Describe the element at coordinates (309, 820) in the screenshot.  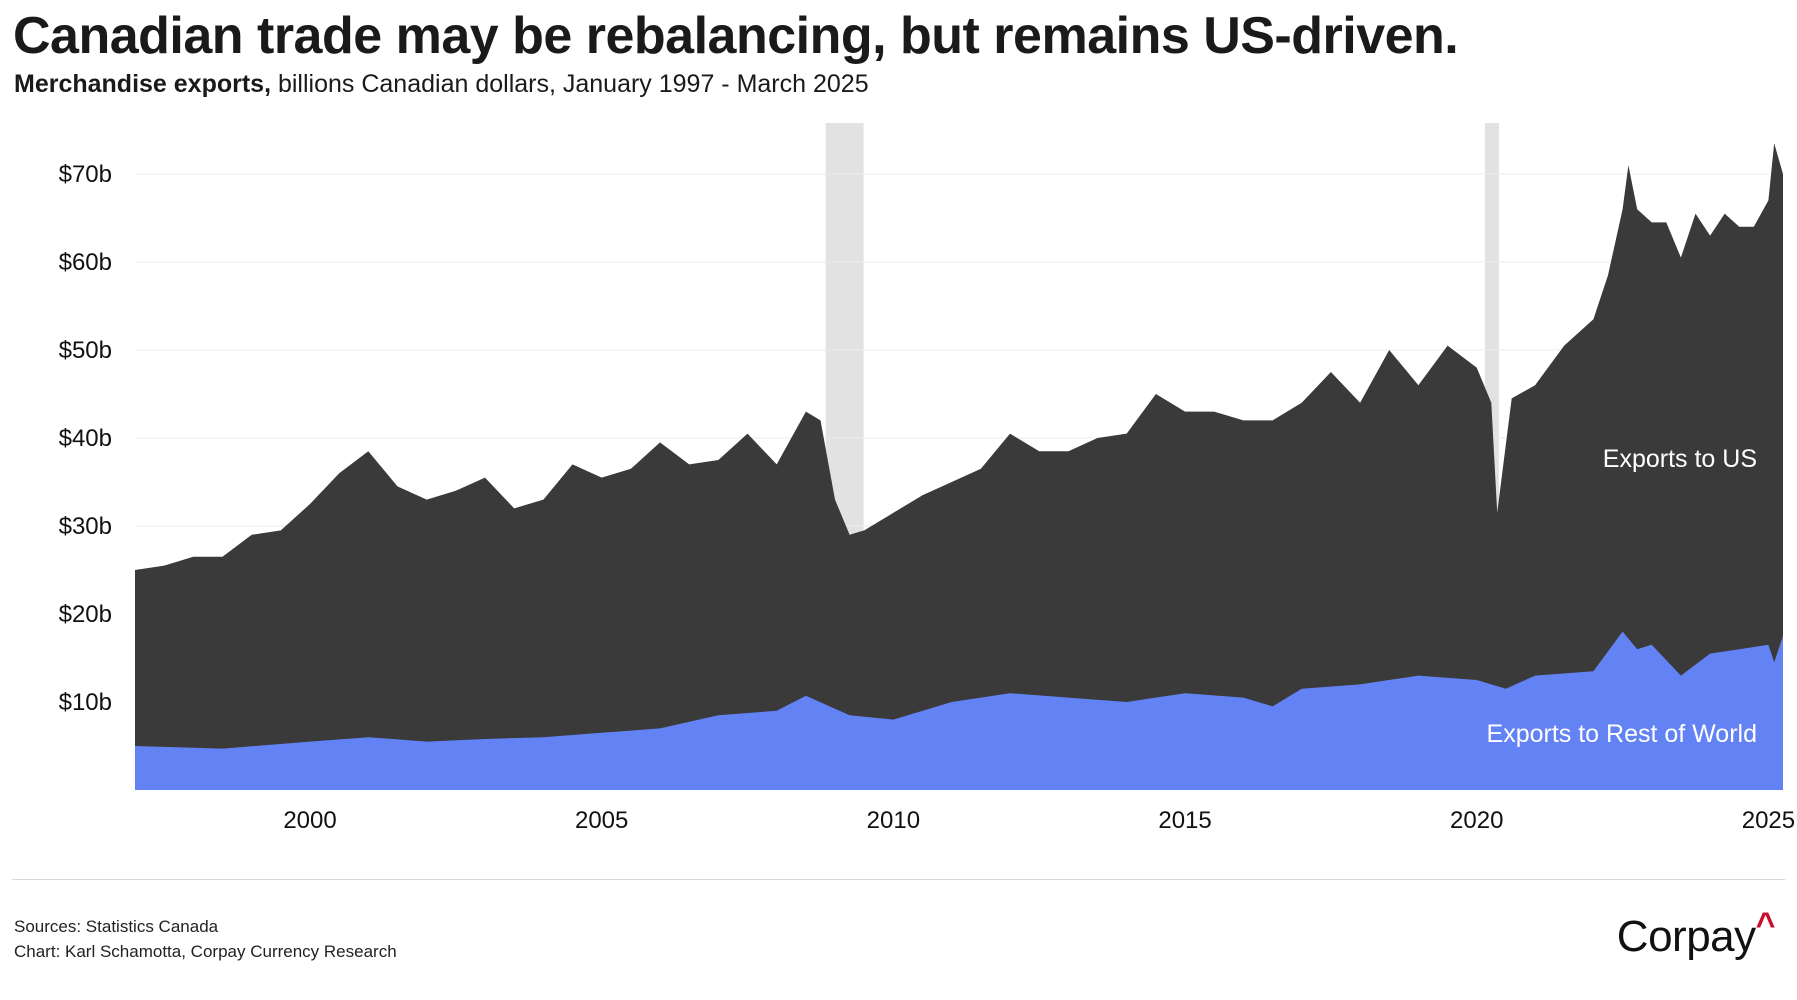
I see `x-tick-label: 2000` at that location.